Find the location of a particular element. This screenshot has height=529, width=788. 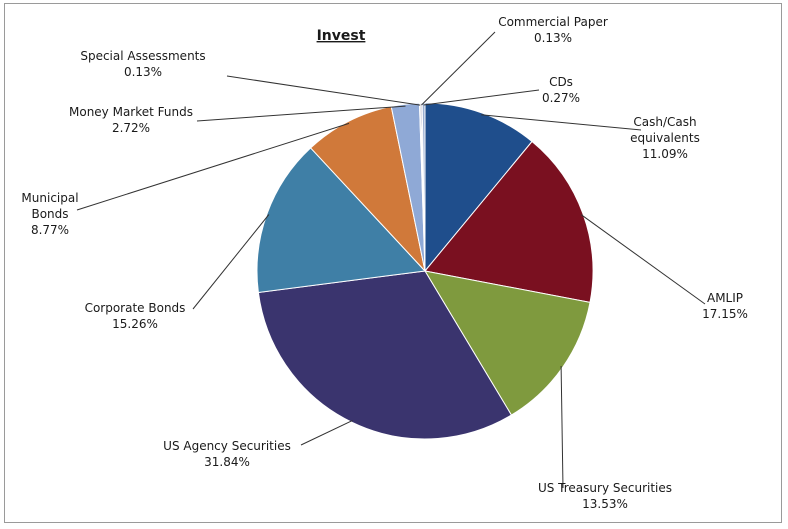

slice-label-group: US Agency Securities 31.84% is located at coordinates (227, 454).